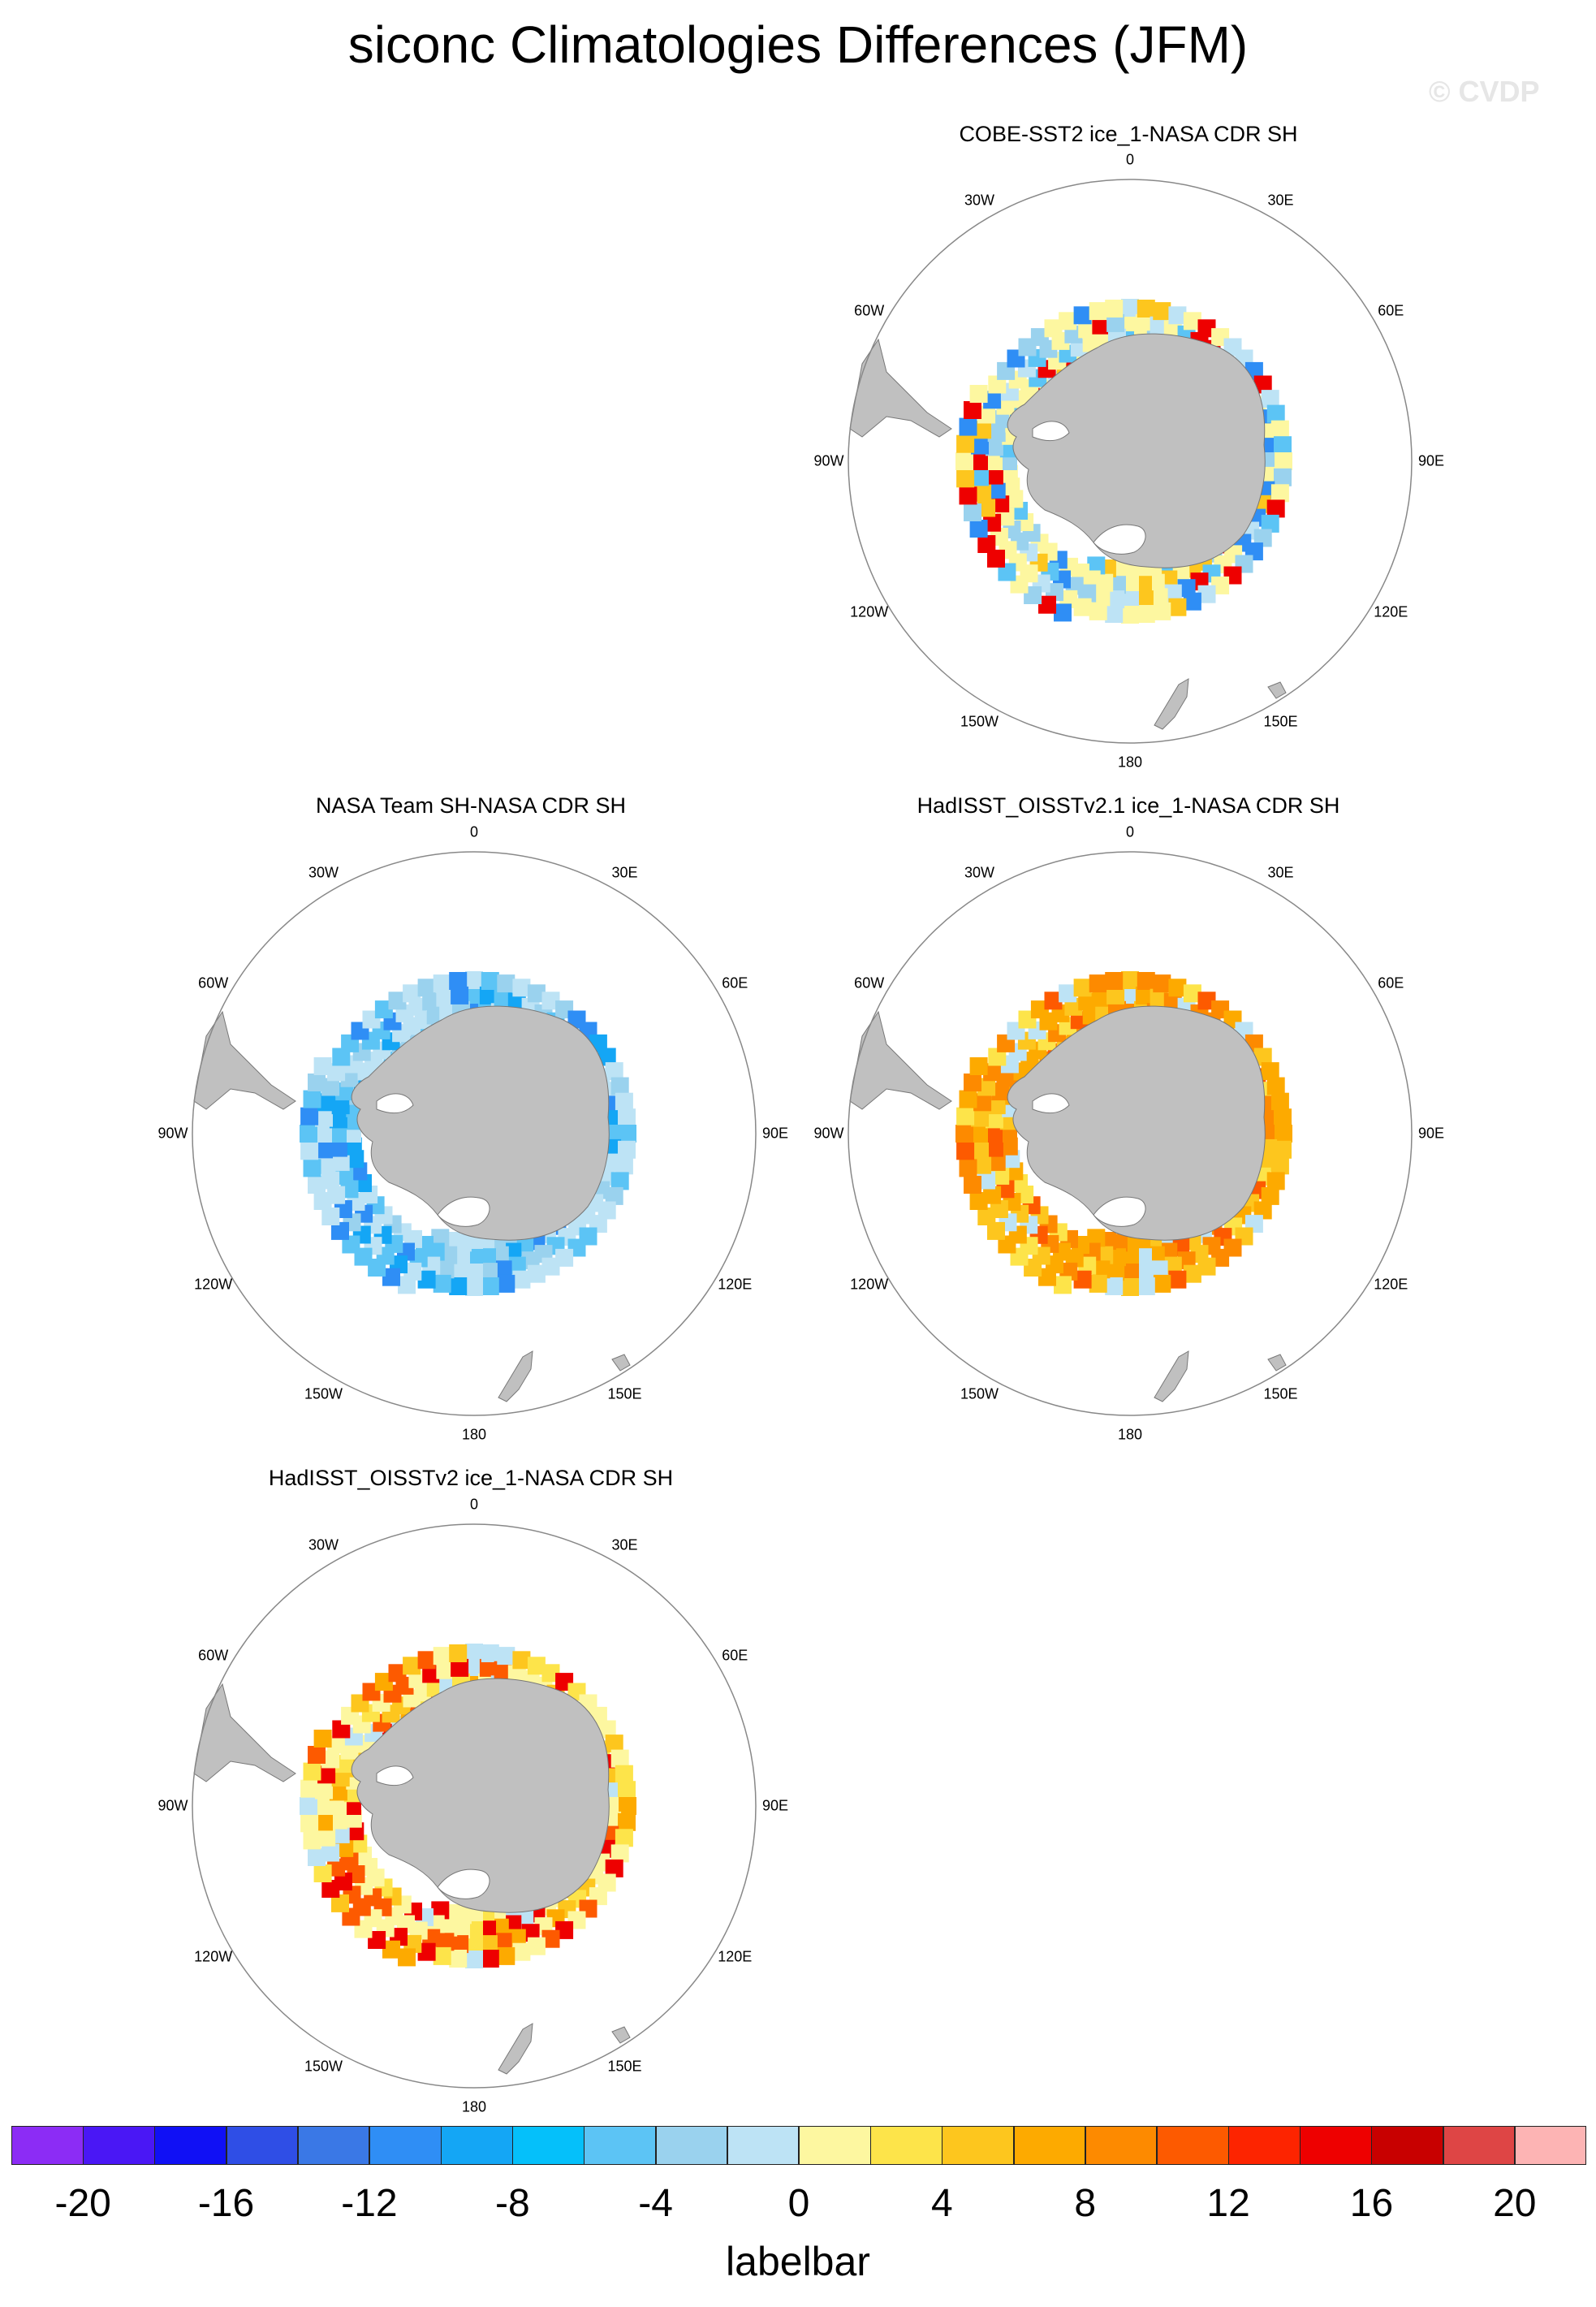 This screenshot has width=1596, height=2307. Describe the element at coordinates (942, 2203) in the screenshot. I see `labelbar-tick-label: 4` at that location.